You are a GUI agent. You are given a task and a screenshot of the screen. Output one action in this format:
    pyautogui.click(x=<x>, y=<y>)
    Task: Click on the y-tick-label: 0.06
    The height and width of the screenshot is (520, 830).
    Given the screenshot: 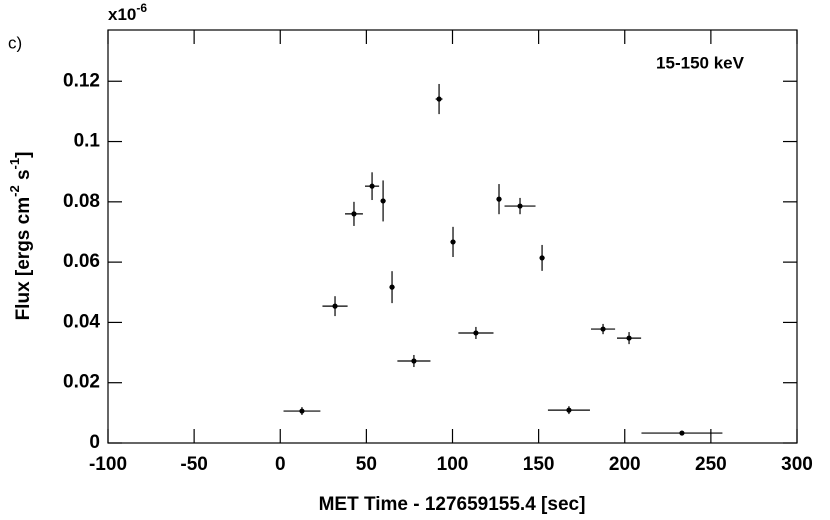 What is the action you would take?
    pyautogui.click(x=81, y=261)
    